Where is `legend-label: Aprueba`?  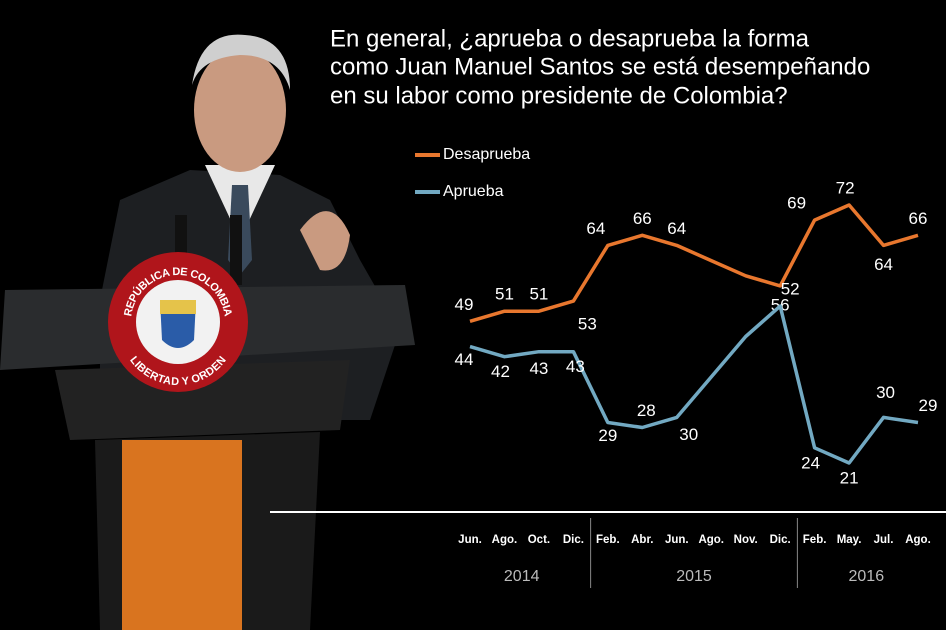 legend-label: Aprueba is located at coordinates (473, 191).